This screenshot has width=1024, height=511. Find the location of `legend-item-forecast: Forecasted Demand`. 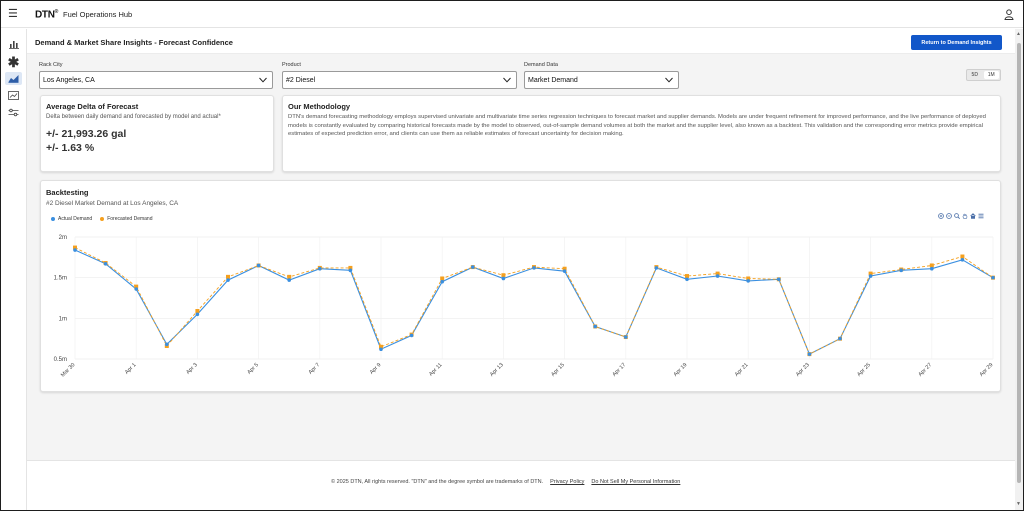

legend-item-forecast: Forecasted Demand is located at coordinates (126, 219).